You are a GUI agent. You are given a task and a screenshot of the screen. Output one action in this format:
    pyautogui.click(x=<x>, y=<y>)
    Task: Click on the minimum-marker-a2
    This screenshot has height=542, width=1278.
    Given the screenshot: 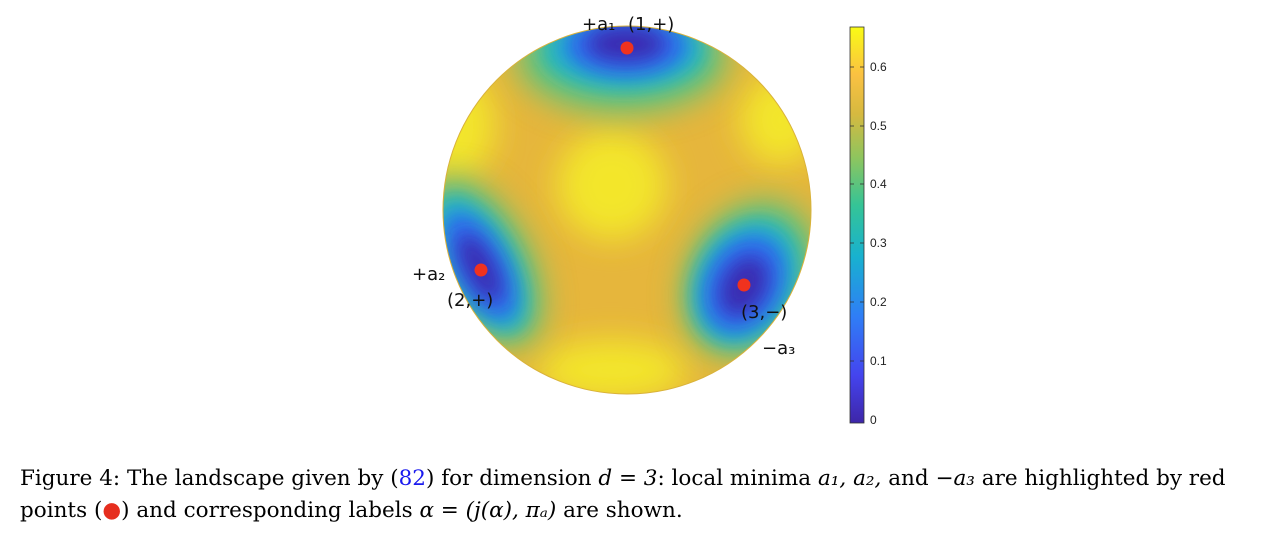 What is the action you would take?
    pyautogui.click(x=481, y=270)
    